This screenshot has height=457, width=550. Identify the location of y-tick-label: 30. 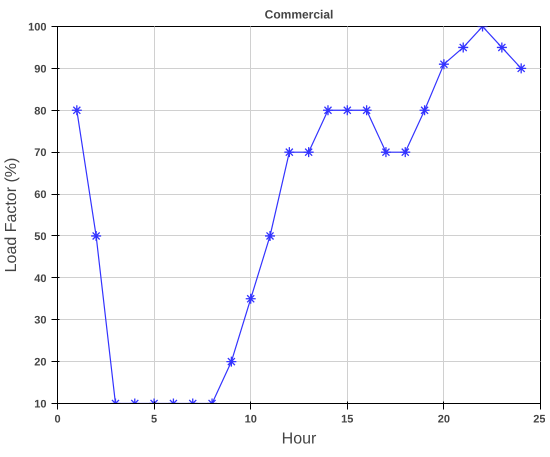
(40, 320).